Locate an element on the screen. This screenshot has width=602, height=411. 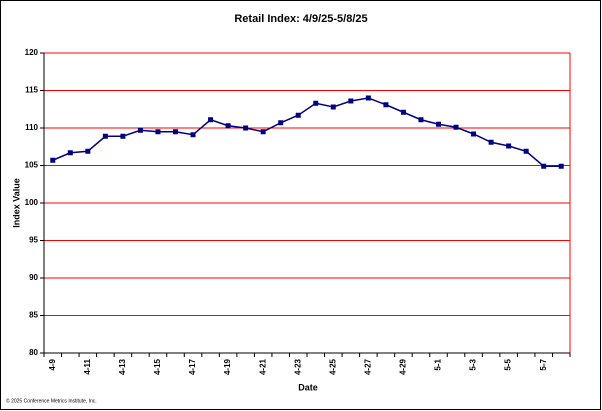
y-axis-label: Index Value is located at coordinates (16, 203).